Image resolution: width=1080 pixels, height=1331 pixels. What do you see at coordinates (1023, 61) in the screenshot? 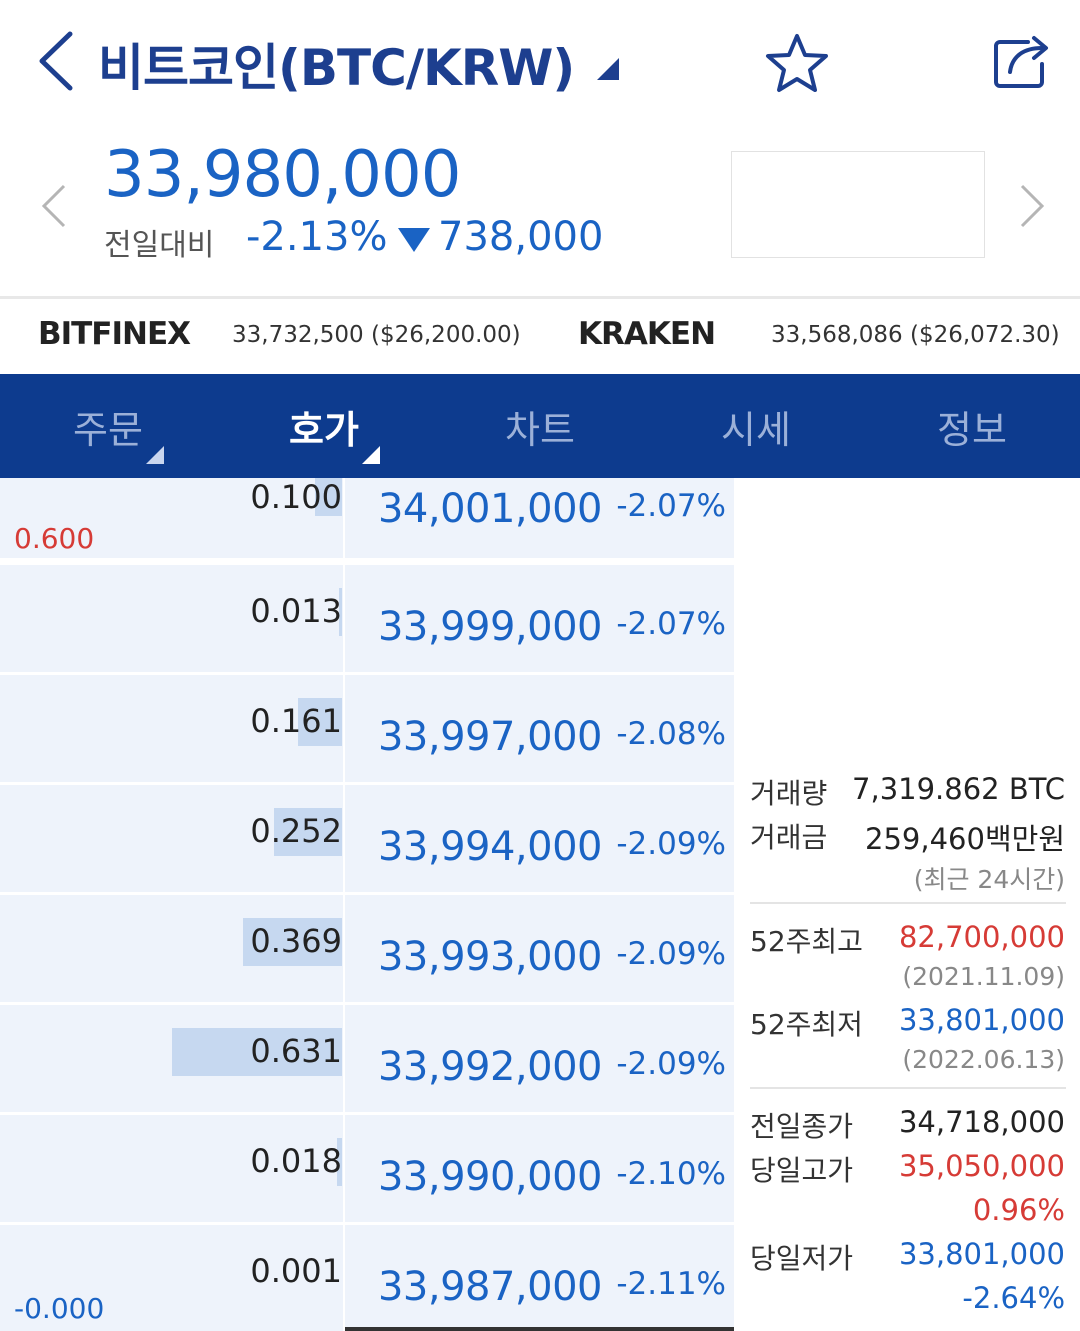
I see `share-icon` at bounding box center [1023, 61].